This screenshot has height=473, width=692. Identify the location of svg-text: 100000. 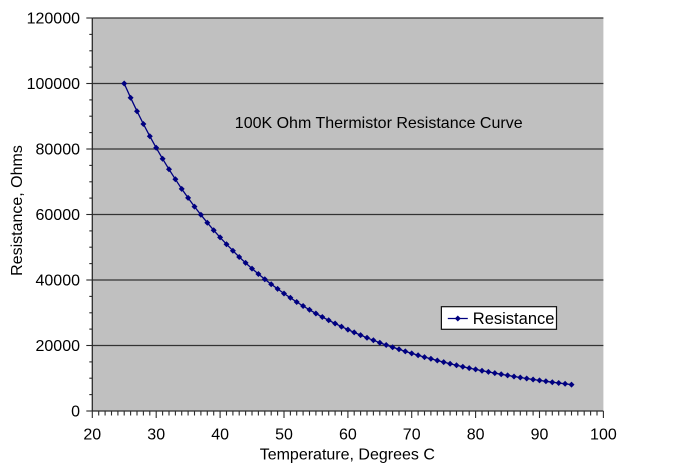
(53, 84).